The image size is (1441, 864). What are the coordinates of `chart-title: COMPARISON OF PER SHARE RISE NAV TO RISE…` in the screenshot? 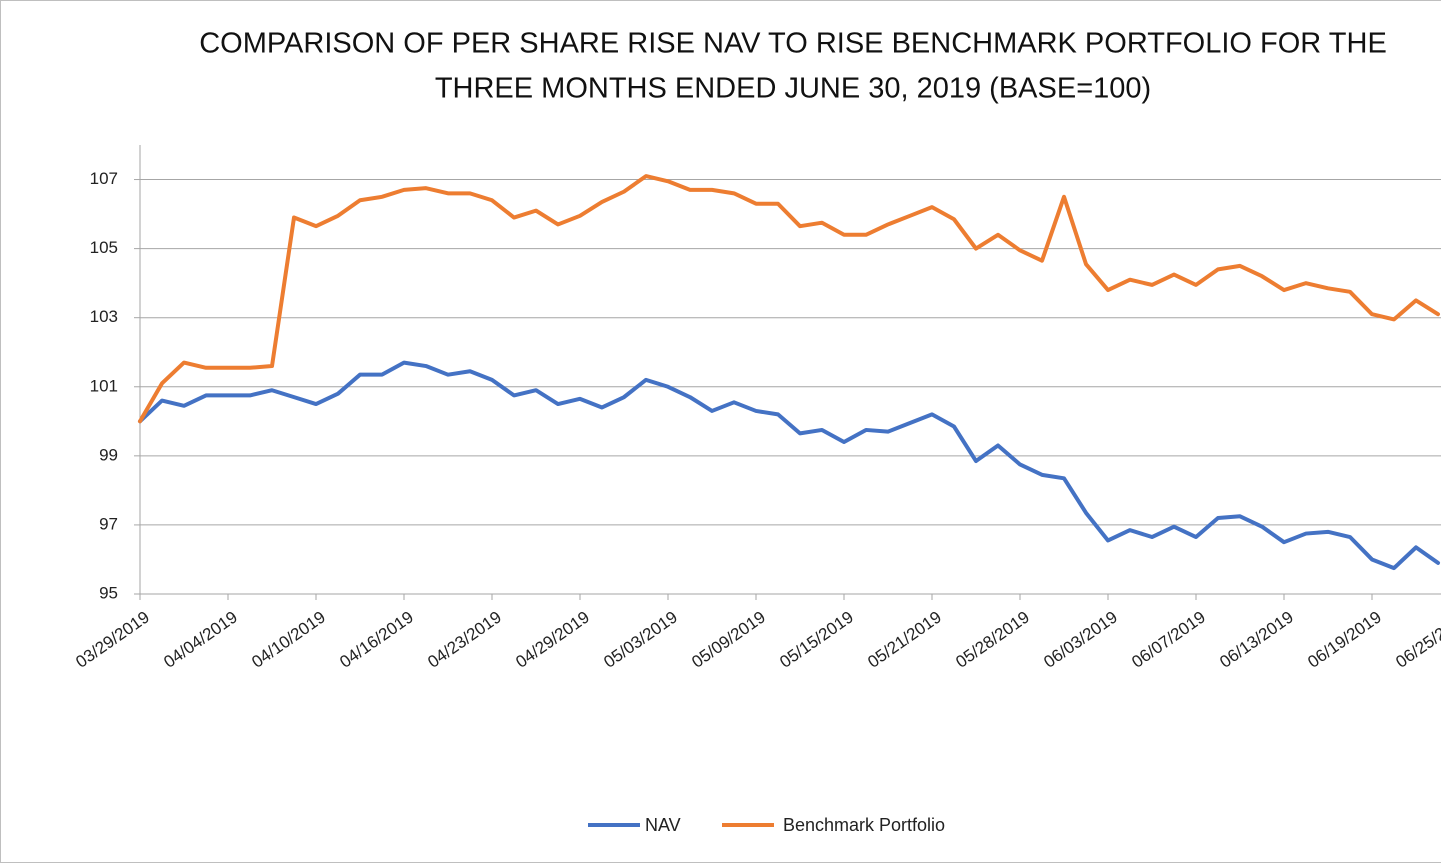 It's located at (793, 44).